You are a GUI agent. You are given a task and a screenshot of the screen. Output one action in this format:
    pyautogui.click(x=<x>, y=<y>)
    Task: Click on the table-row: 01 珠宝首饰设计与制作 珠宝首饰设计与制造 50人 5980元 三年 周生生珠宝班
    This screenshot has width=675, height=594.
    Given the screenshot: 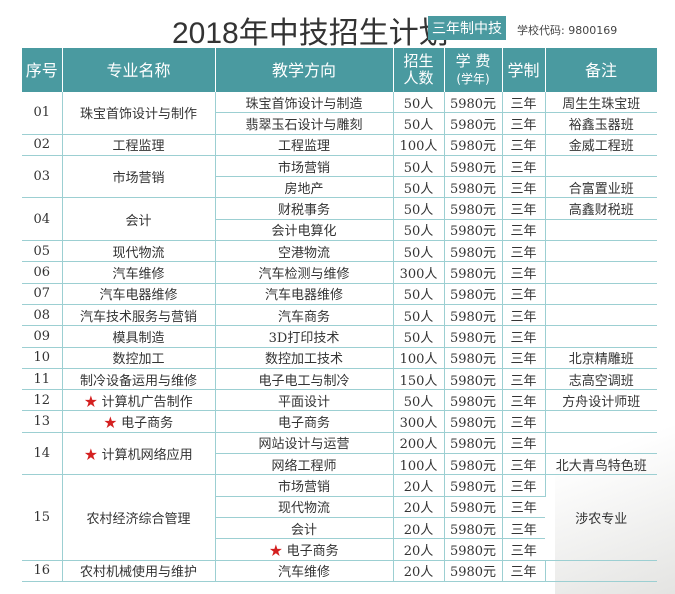 What is the action you would take?
    pyautogui.click(x=339, y=113)
    